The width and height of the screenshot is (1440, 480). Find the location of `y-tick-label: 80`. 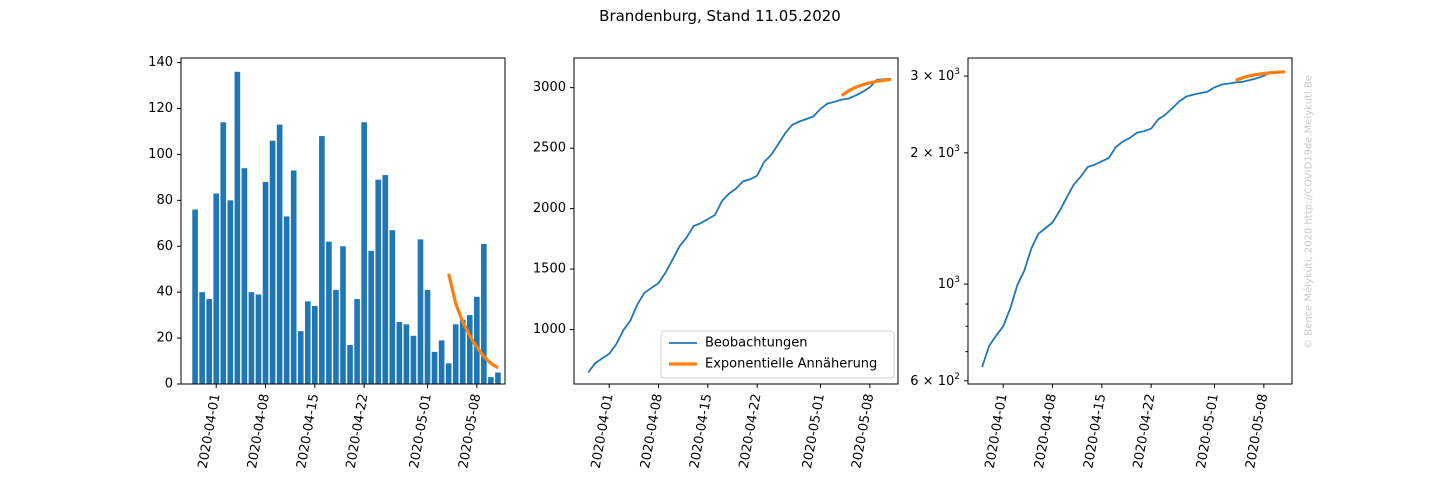

y-tick-label: 80 is located at coordinates (164, 200).